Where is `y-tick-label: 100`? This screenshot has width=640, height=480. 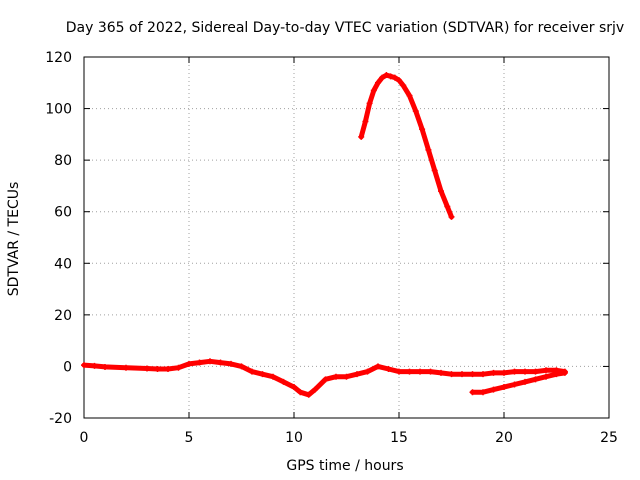
y-tick-label: 100 is located at coordinates (58, 110).